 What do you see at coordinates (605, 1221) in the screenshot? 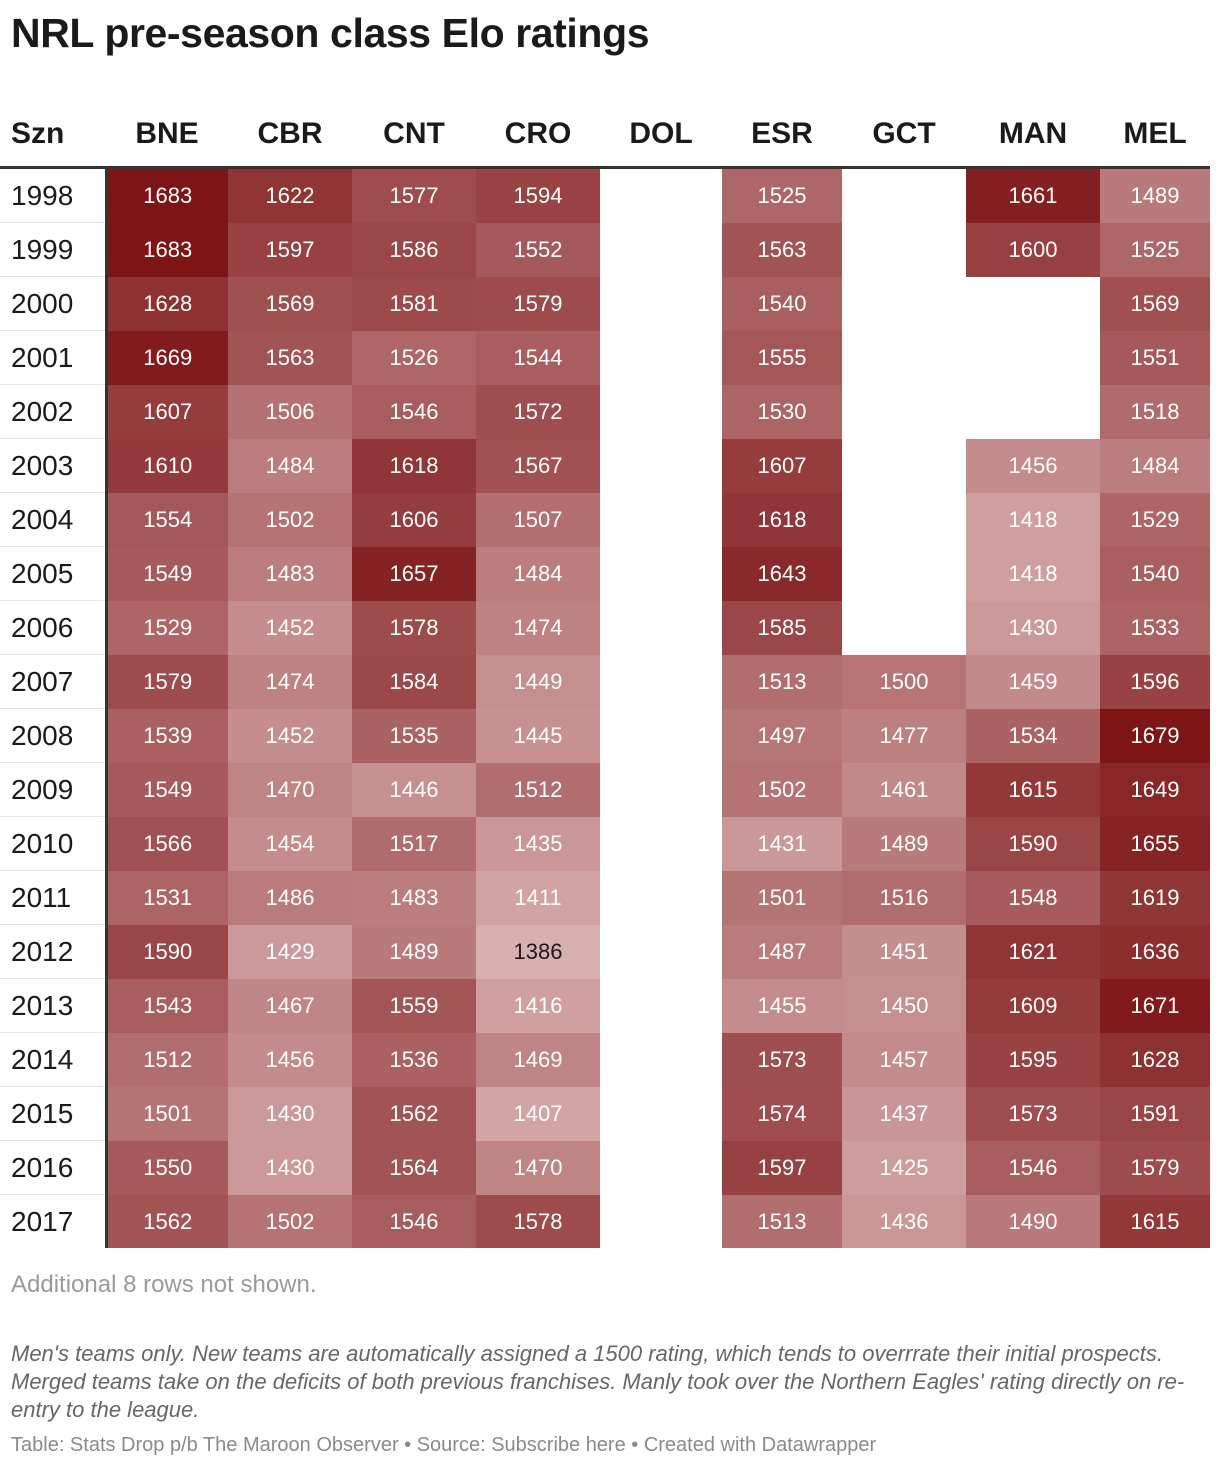
I see `table-row: 2017 1562 1502 1546 1578 1513 1436 1490 1615` at bounding box center [605, 1221].